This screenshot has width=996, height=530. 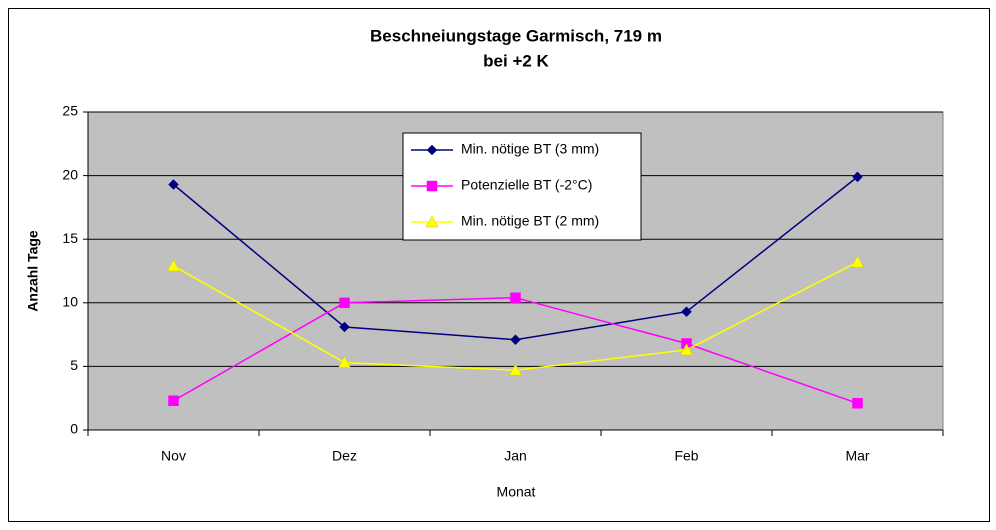 What do you see at coordinates (70, 302) in the screenshot?
I see `y-tick-label: 10` at bounding box center [70, 302].